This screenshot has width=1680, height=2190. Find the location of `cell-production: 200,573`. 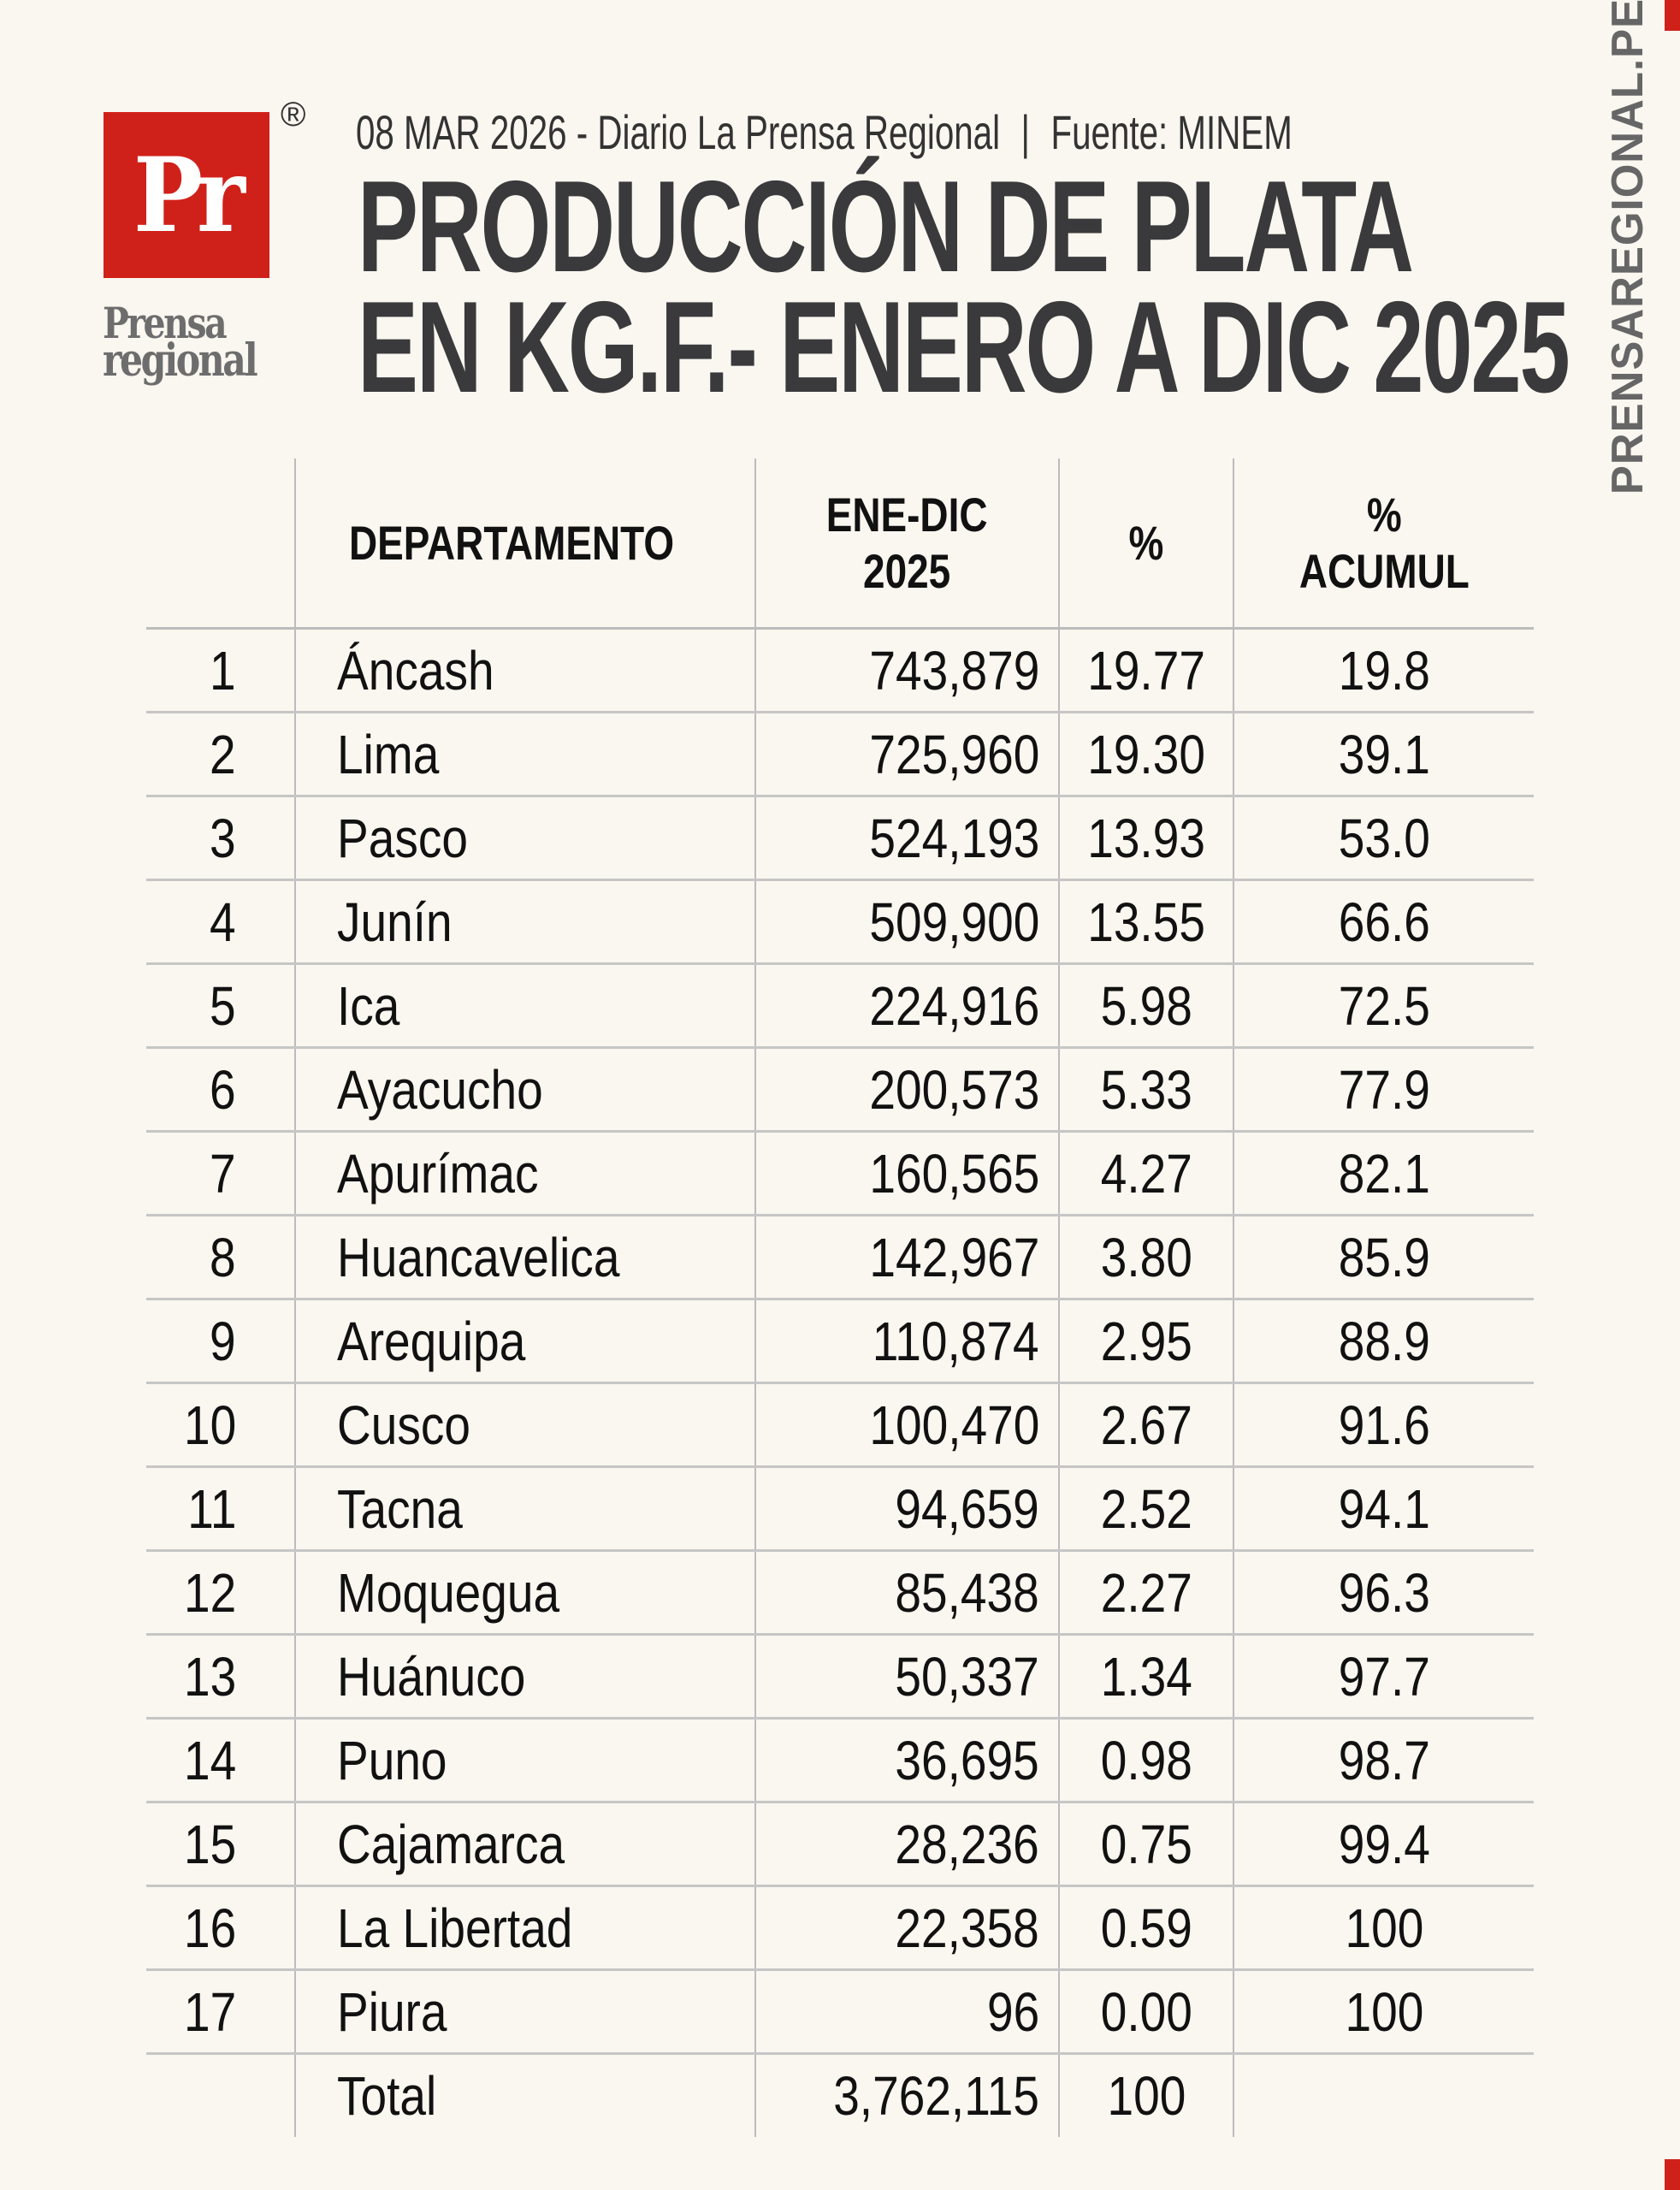

cell-production: 200,573 is located at coordinates (907, 1090).